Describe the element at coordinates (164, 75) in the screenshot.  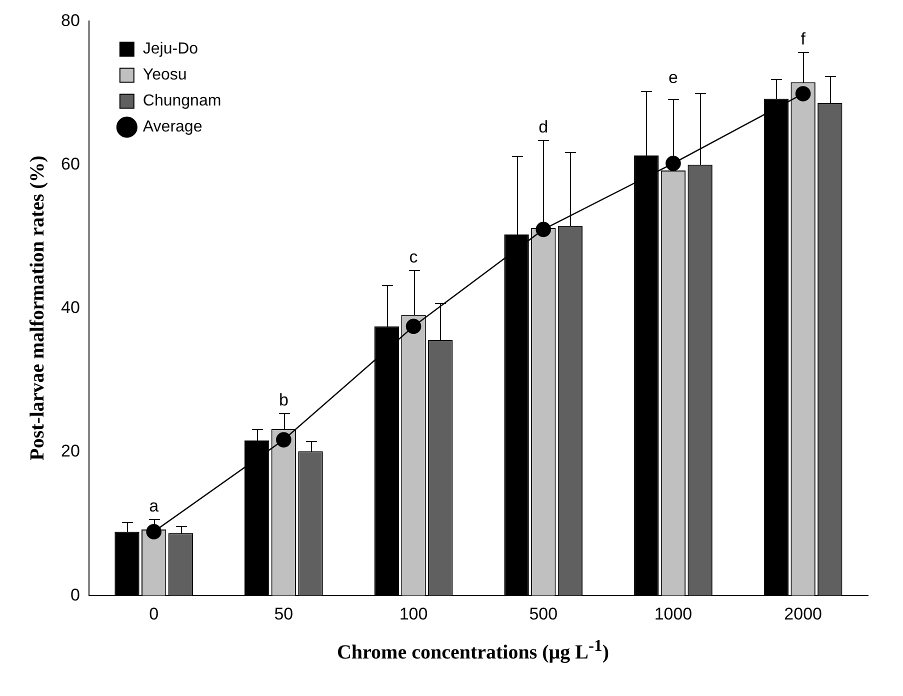
I see `legend-label: Yeosu` at that location.